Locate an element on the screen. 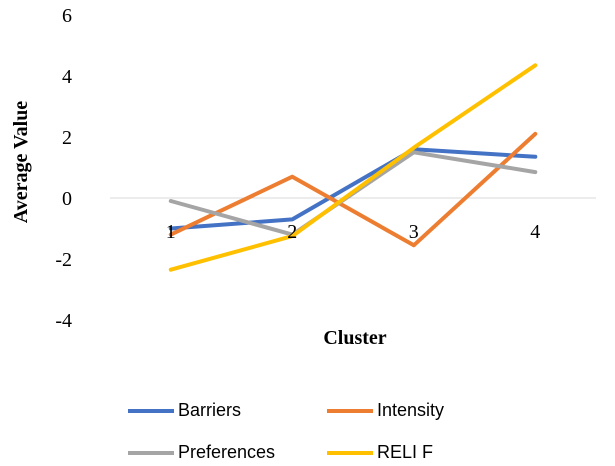  legend-item-reli-f: RELI F is located at coordinates (380, 452).